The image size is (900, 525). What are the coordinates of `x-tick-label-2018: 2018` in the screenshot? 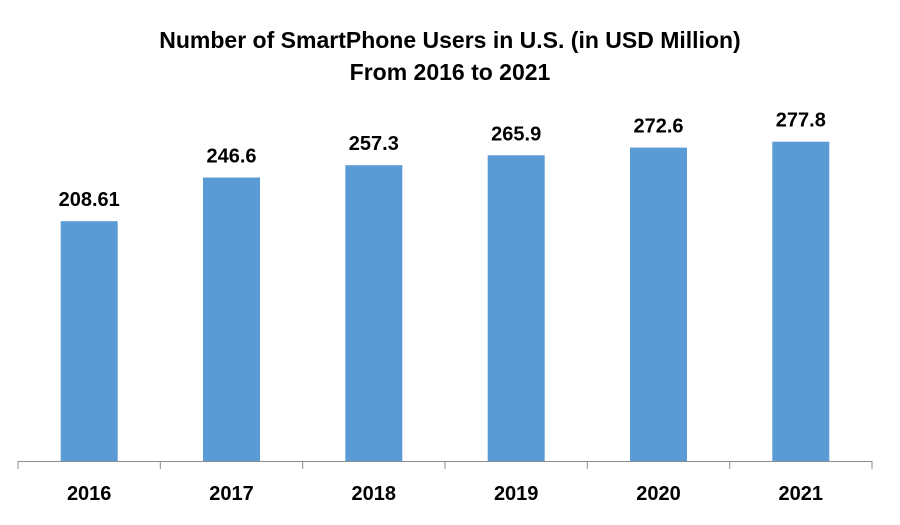 It's located at (374, 494).